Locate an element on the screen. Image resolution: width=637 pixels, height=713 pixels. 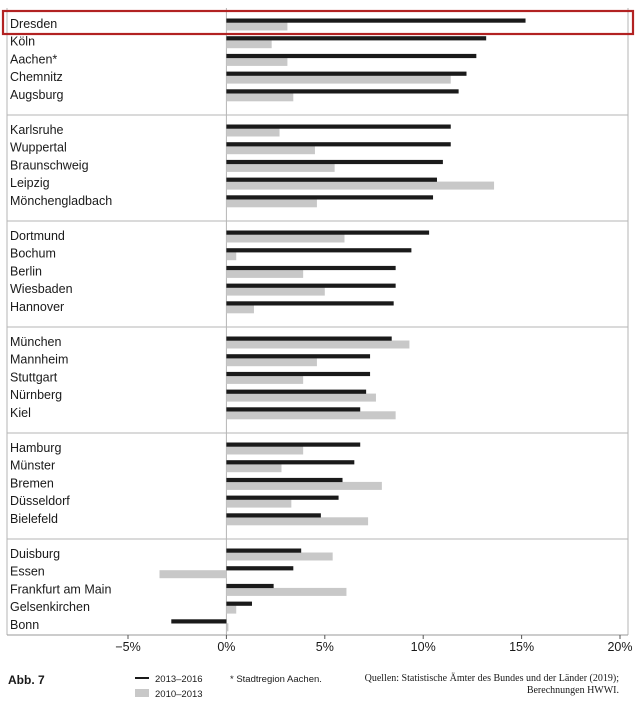
city-label: Dresden is located at coordinates (33, 24).